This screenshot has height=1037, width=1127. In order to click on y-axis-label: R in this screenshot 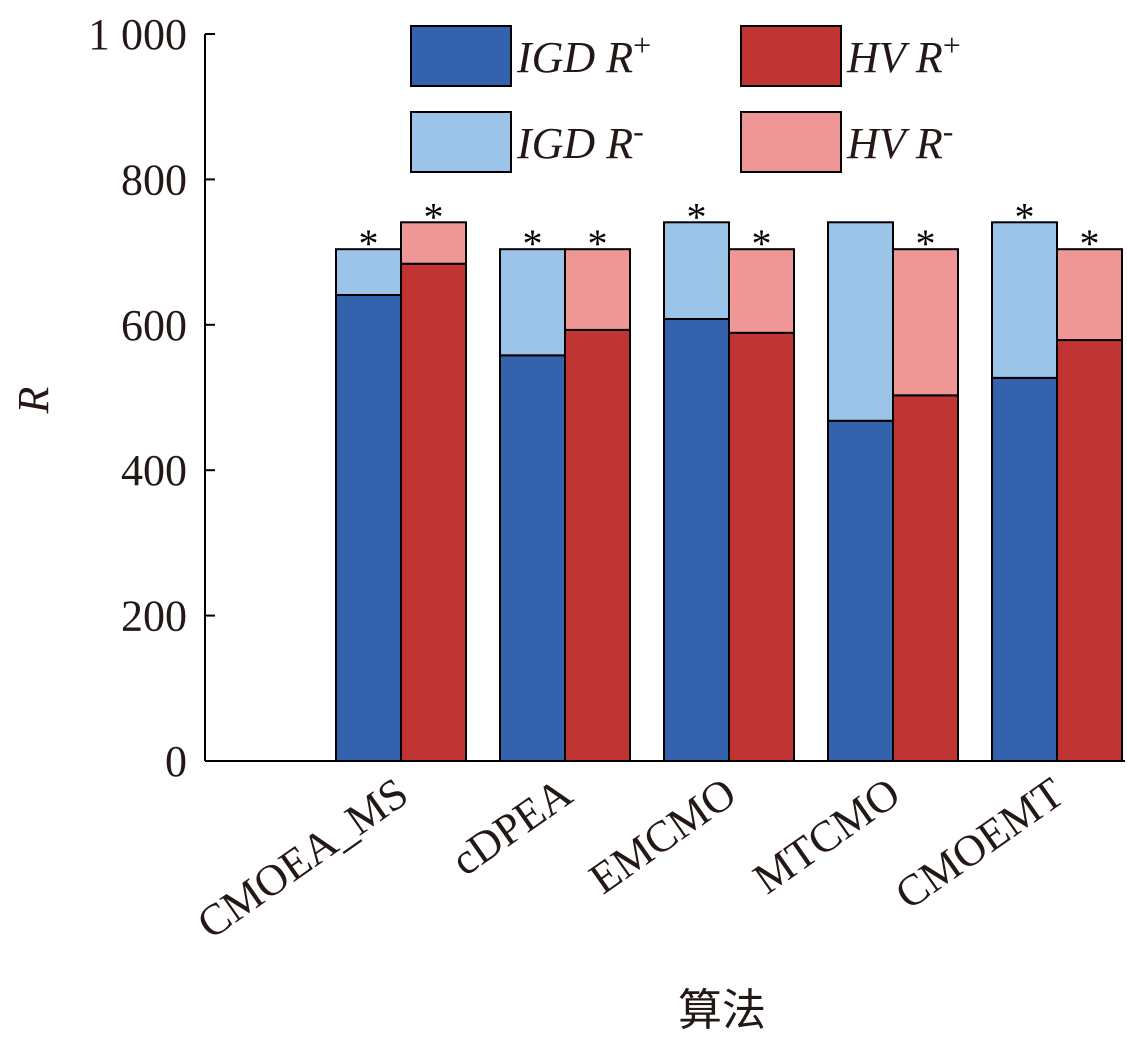, I will do `click(33, 400)`.